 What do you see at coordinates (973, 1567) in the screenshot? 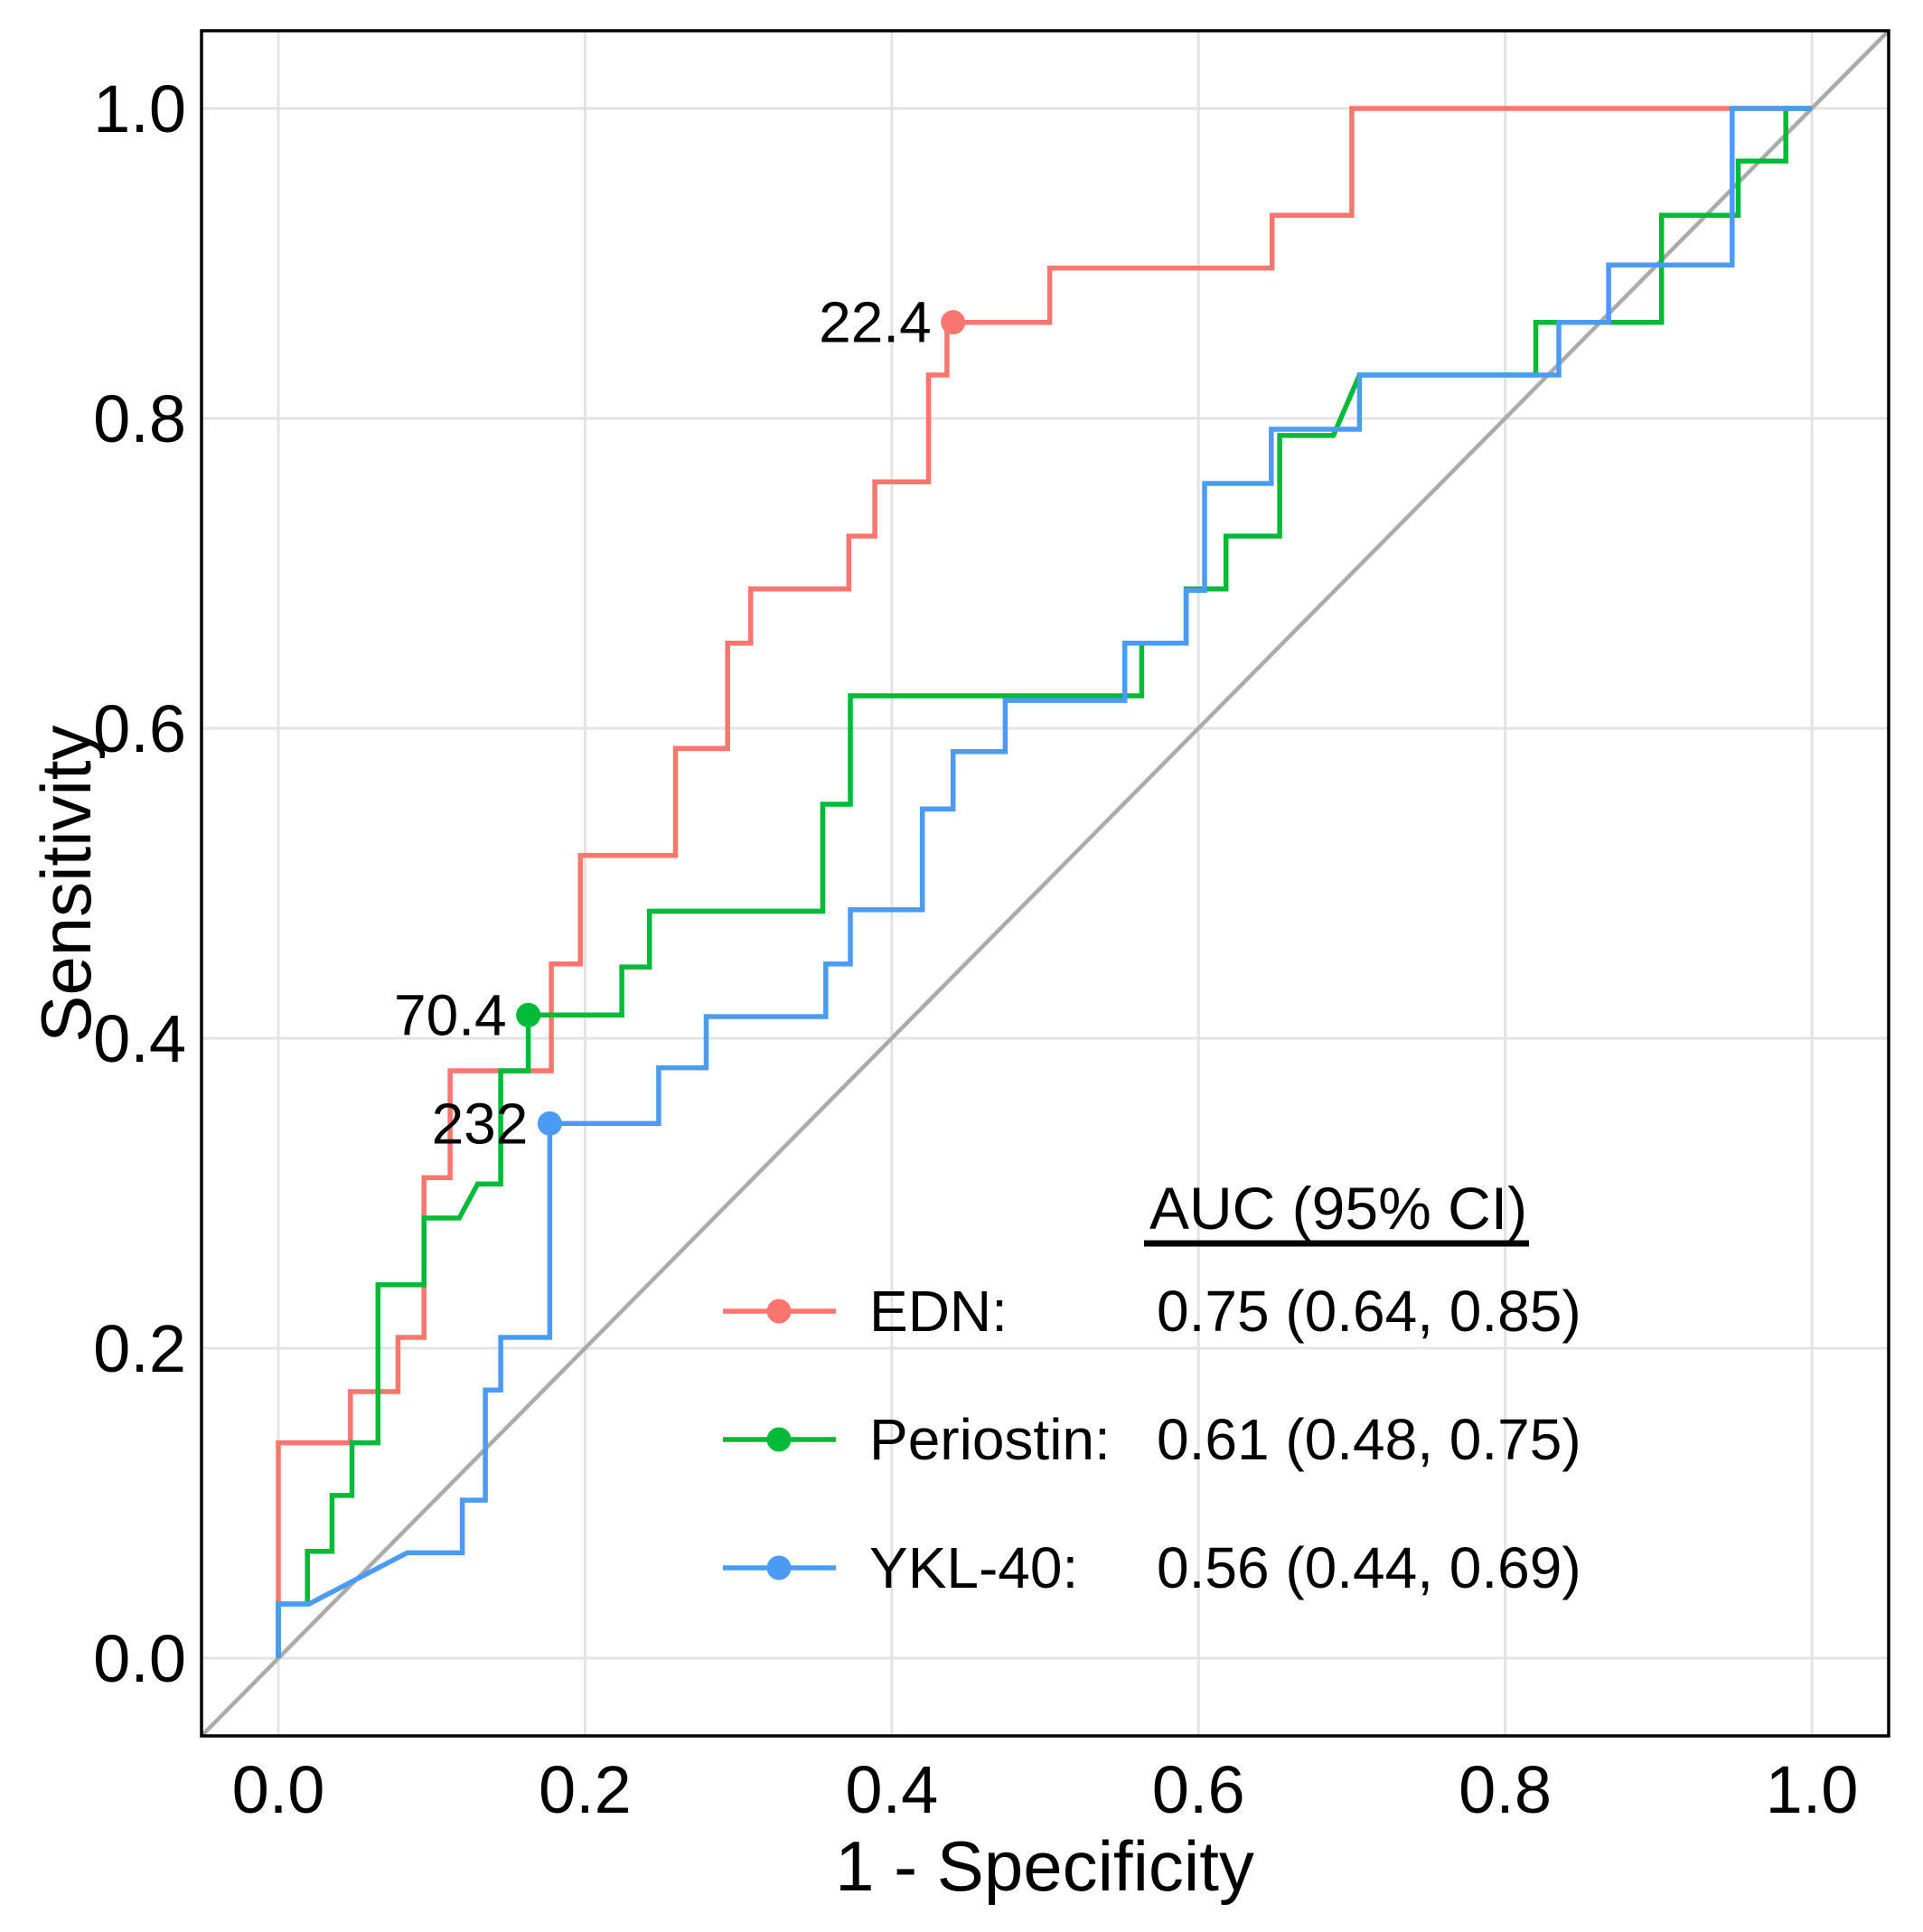
I see `legend-label-ykl40: YKL-40:` at bounding box center [973, 1567].